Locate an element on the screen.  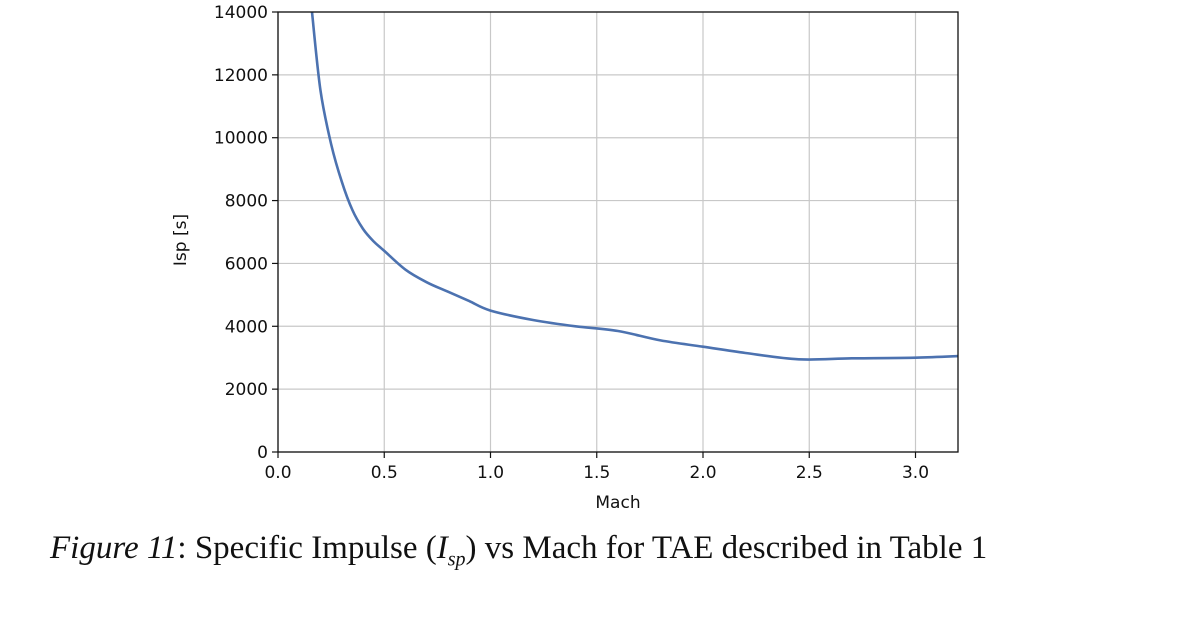
x-tick-label: 1.5 is located at coordinates (596, 473).